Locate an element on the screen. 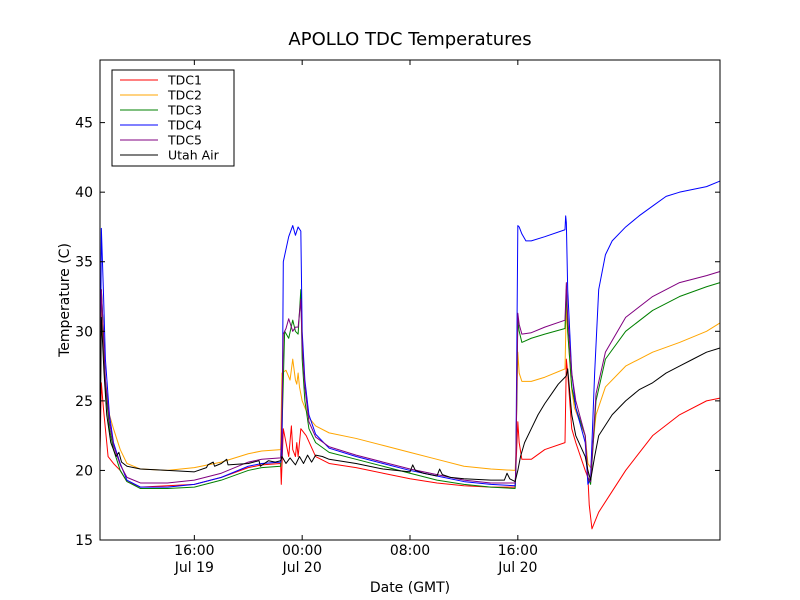 Image resolution: width=800 pixels, height=600 pixels. legend-entry-label: TDC3 is located at coordinates (184, 110).